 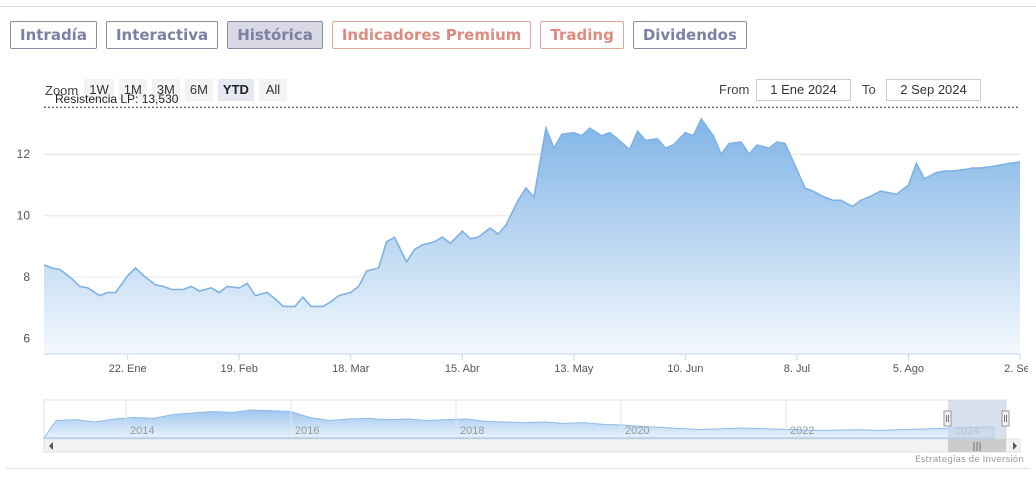 I want to click on zoom-1w-button: 1W, so click(x=99, y=90).